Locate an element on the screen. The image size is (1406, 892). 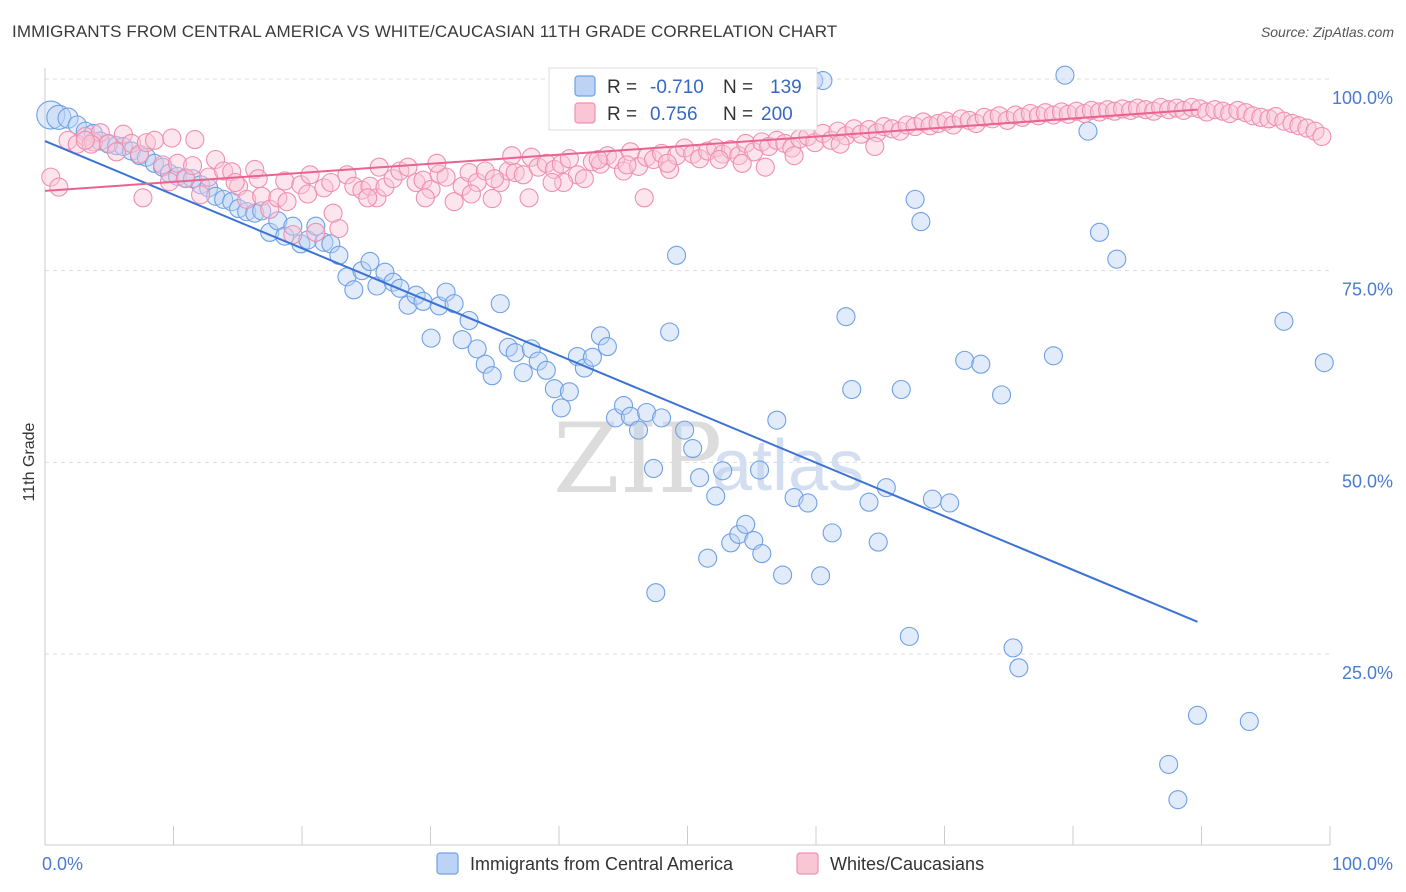
bottom-legend-label-immigrants: Immigrants from Central America is located at coordinates (602, 864).